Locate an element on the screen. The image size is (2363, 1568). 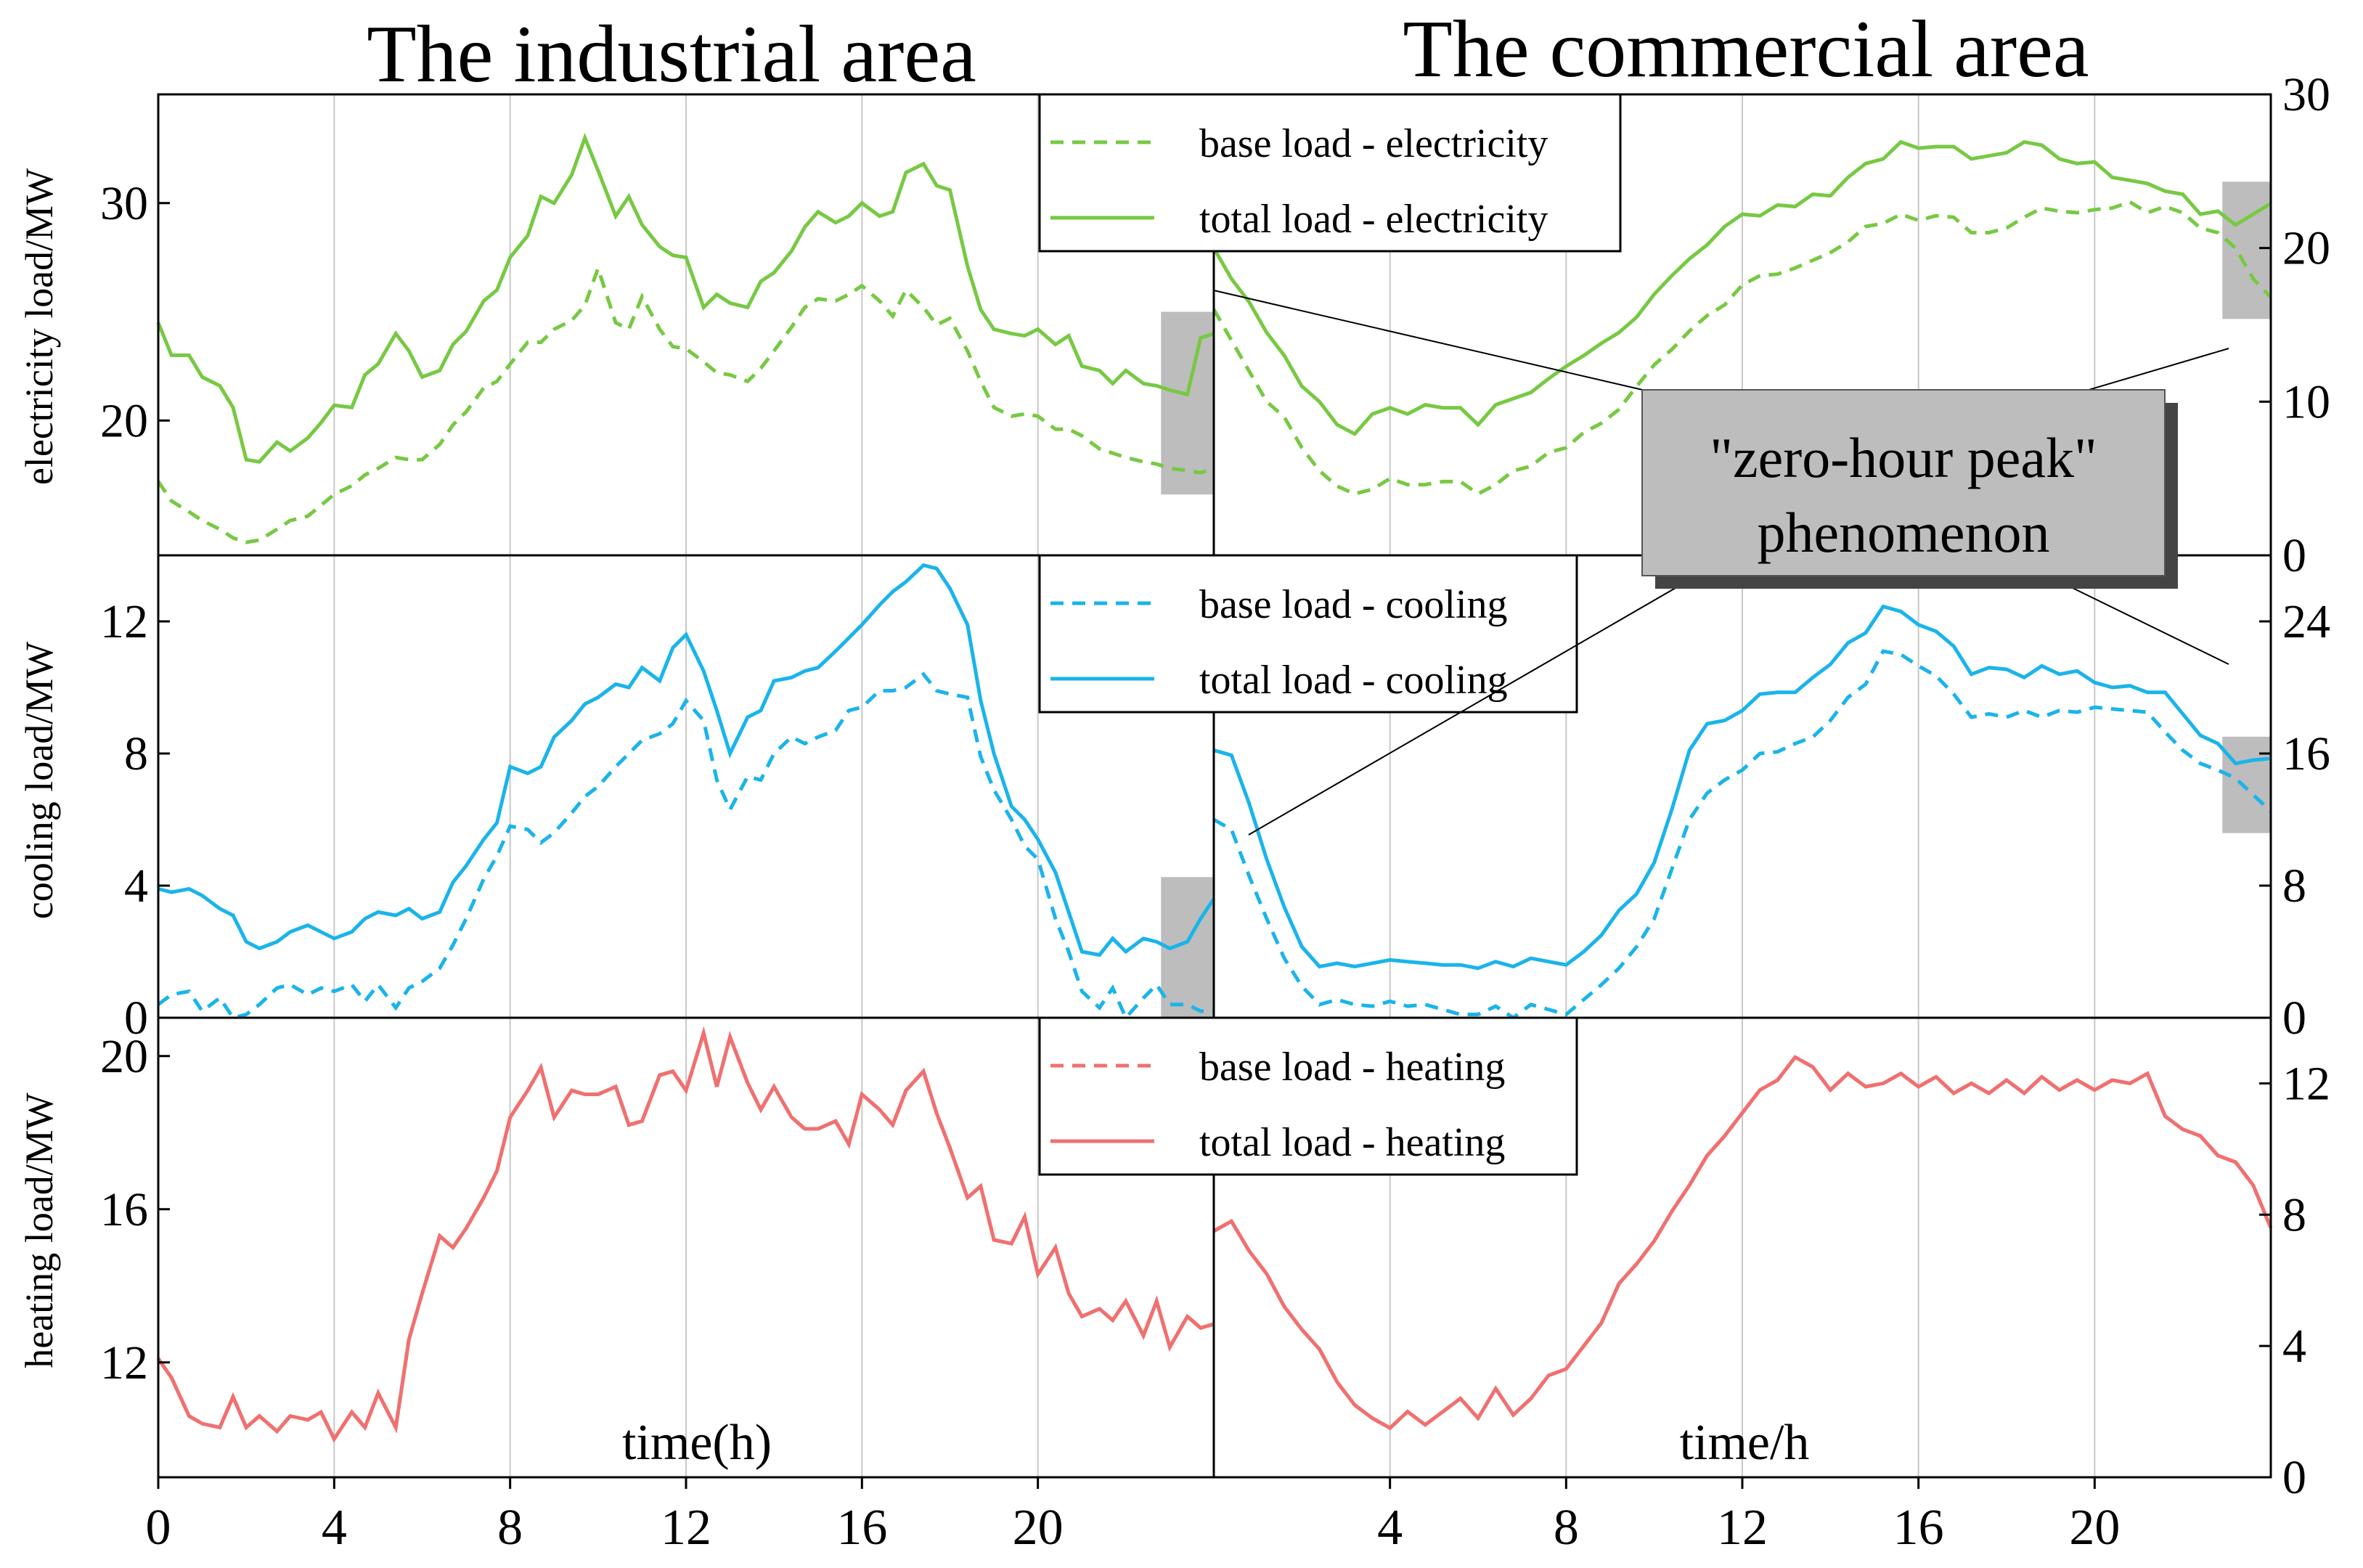
series-cooling-industrial-base is located at coordinates (686, 846).